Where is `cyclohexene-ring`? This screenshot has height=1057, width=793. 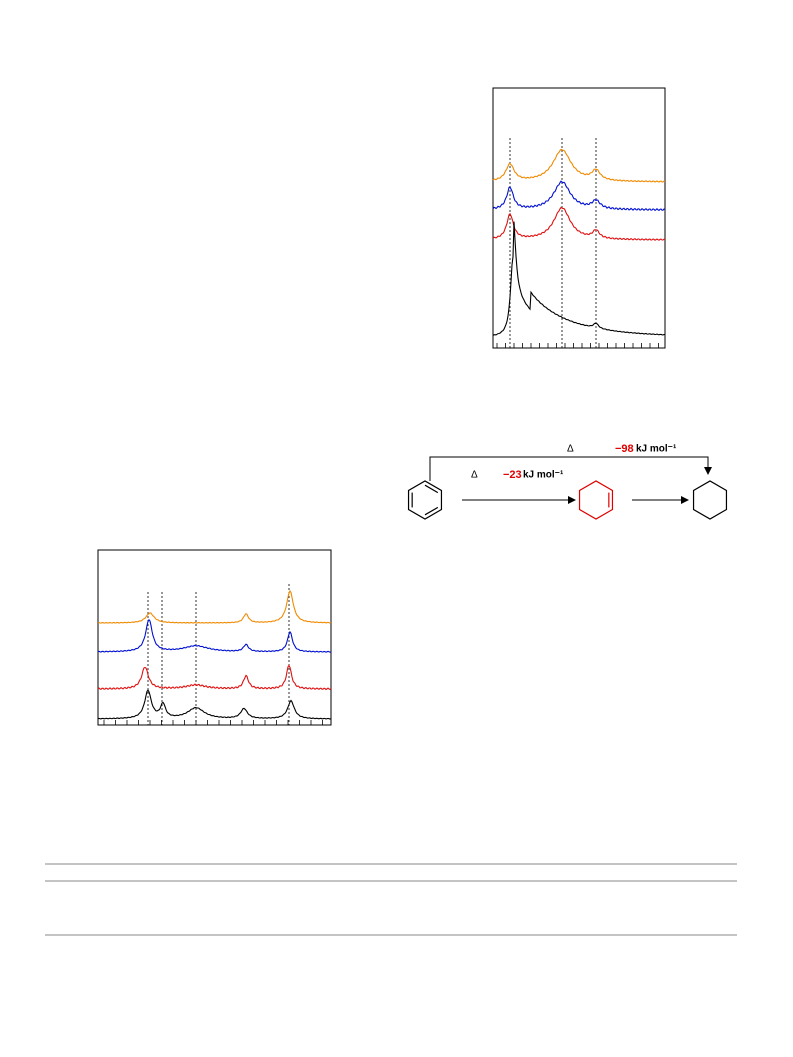
cyclohexene-ring is located at coordinates (596, 500).